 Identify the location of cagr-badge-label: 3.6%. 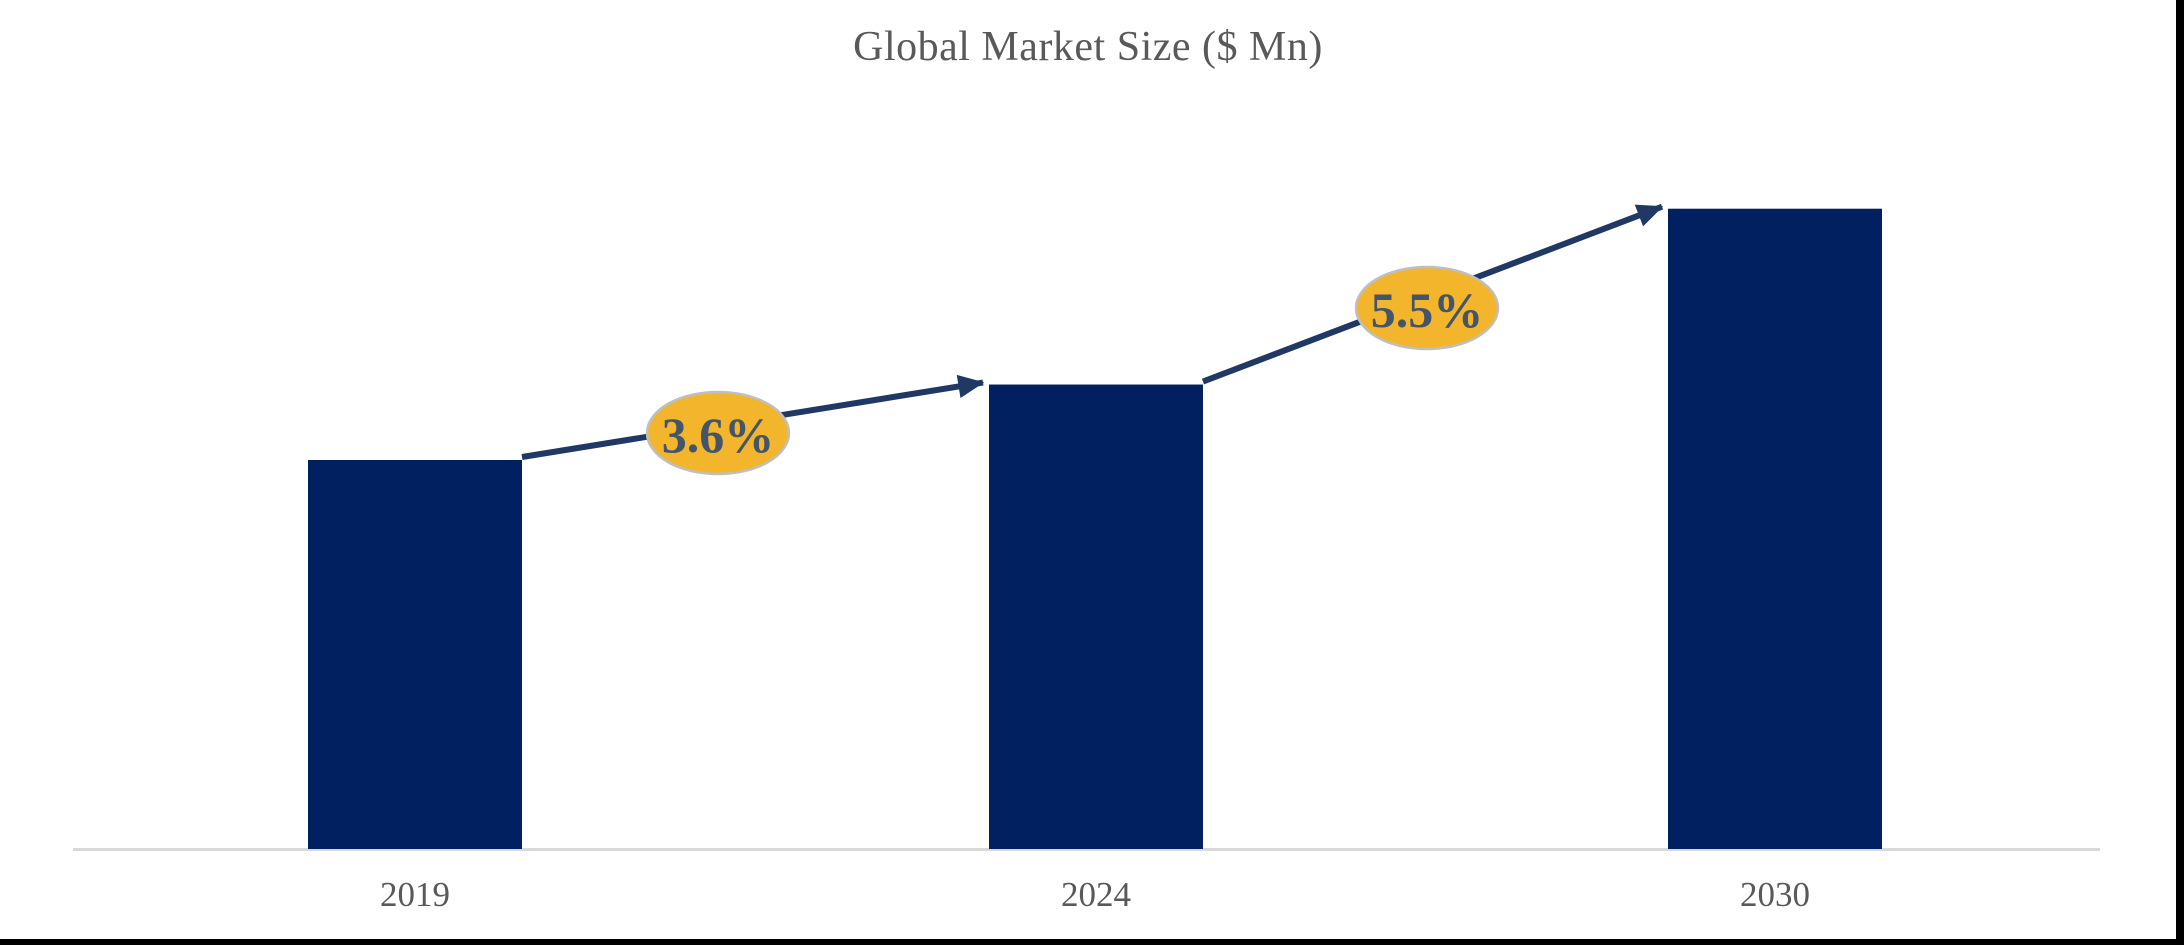
(718, 435).